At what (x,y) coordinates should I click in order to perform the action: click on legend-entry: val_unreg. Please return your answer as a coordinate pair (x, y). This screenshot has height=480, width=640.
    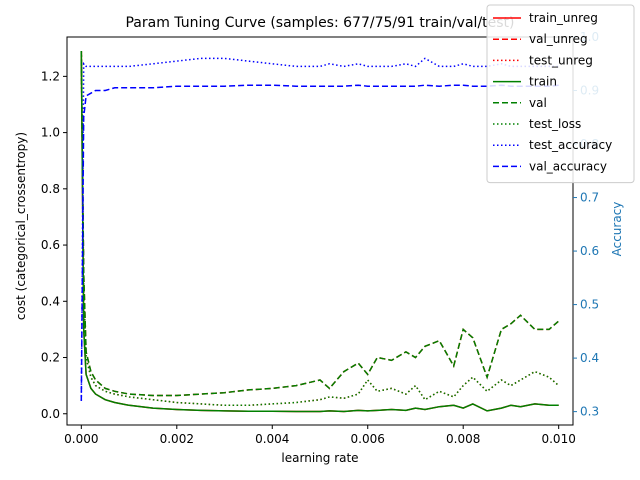
    Looking at the image, I should click on (558, 39).